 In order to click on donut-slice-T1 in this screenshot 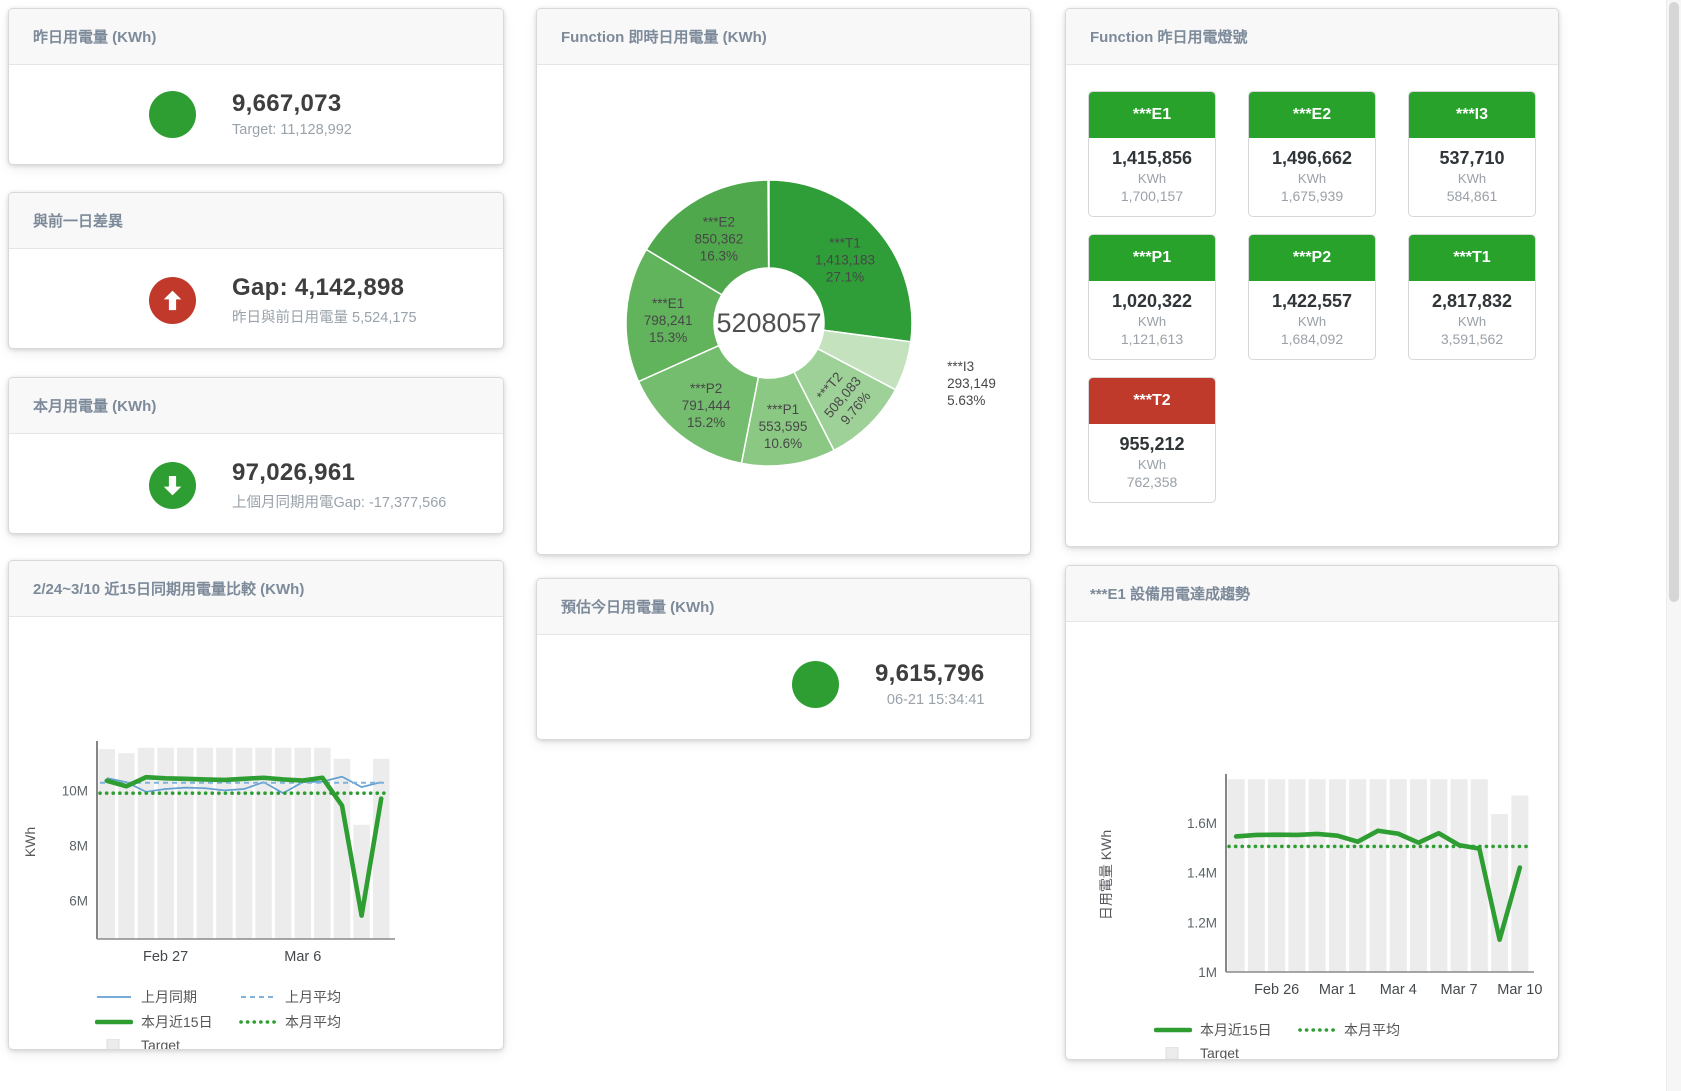, I will do `click(840, 261)`.